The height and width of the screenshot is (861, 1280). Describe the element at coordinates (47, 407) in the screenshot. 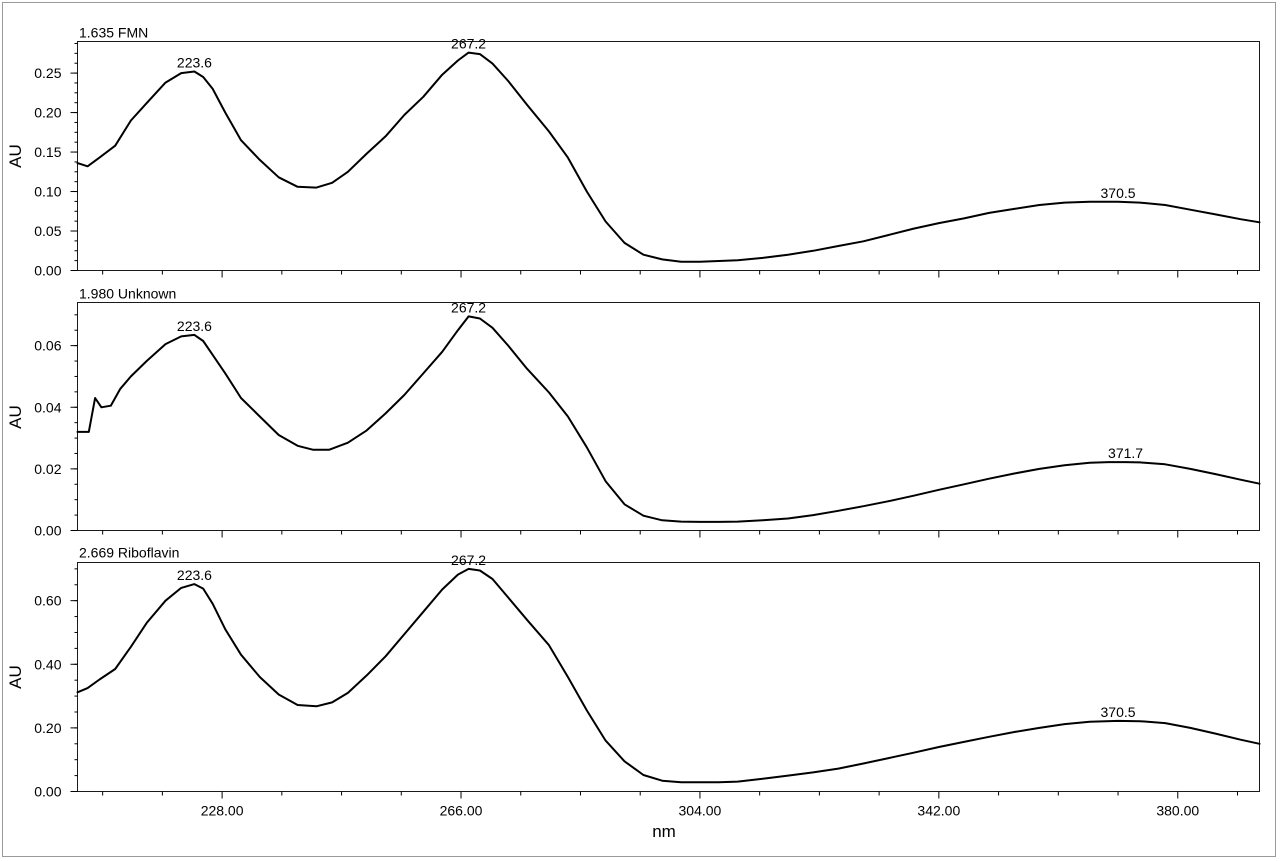

I see `y-tick-label: 0.04` at that location.